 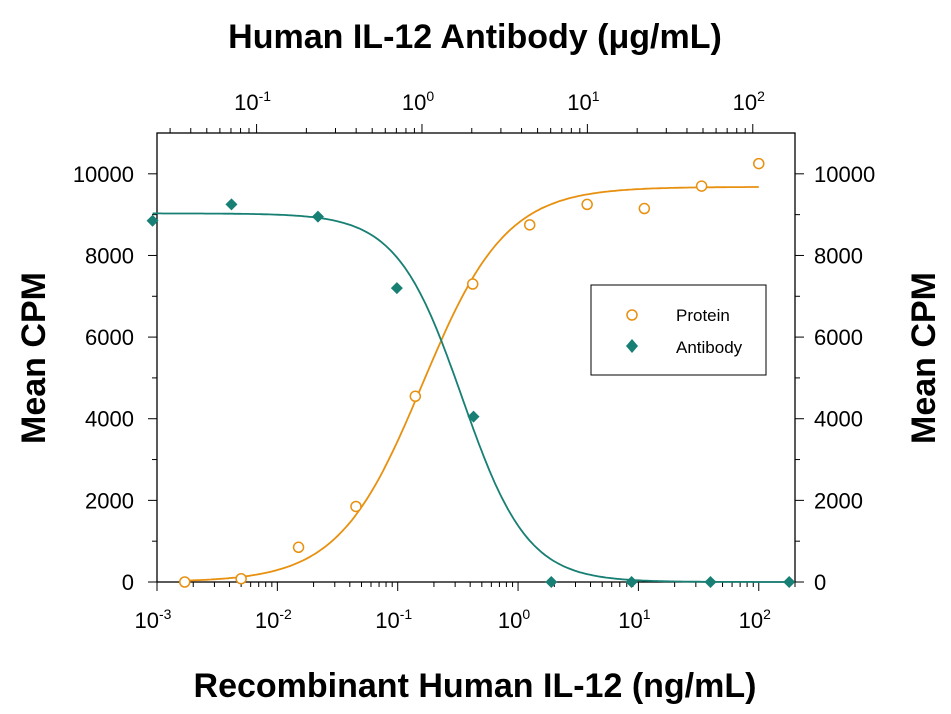 What do you see at coordinates (632, 346) in the screenshot?
I see `legend-antibody-marker` at bounding box center [632, 346].